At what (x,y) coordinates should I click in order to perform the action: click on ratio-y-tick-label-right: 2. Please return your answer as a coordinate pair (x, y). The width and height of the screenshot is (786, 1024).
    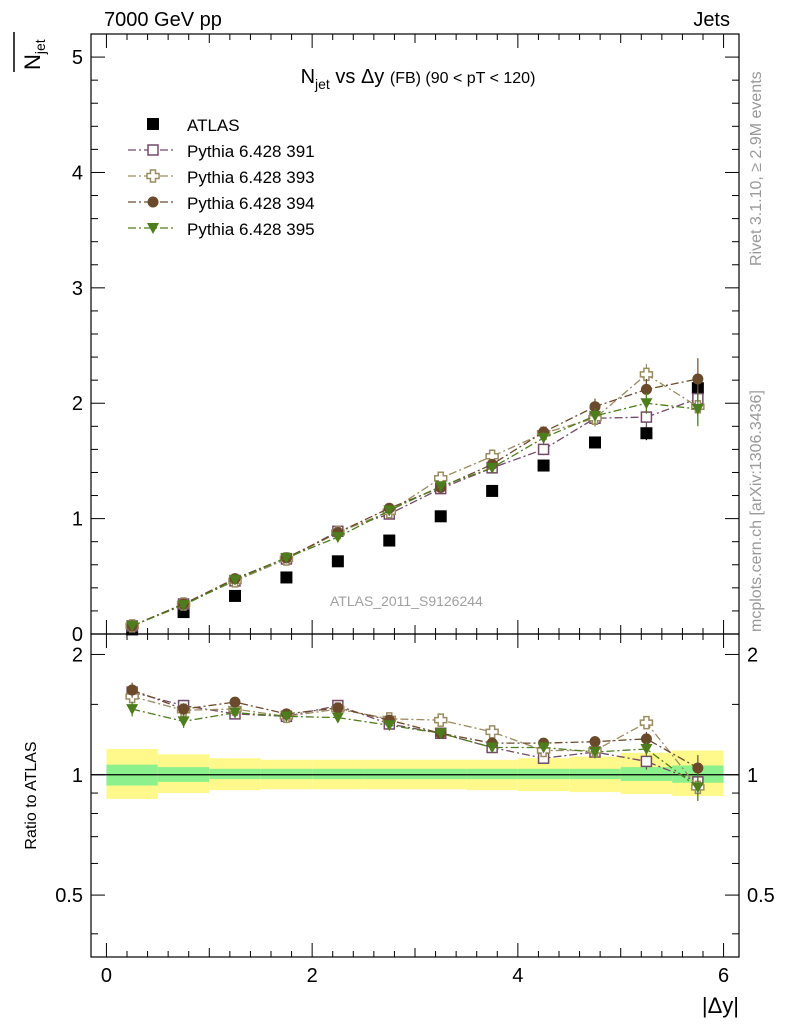
    Looking at the image, I should click on (752, 655).